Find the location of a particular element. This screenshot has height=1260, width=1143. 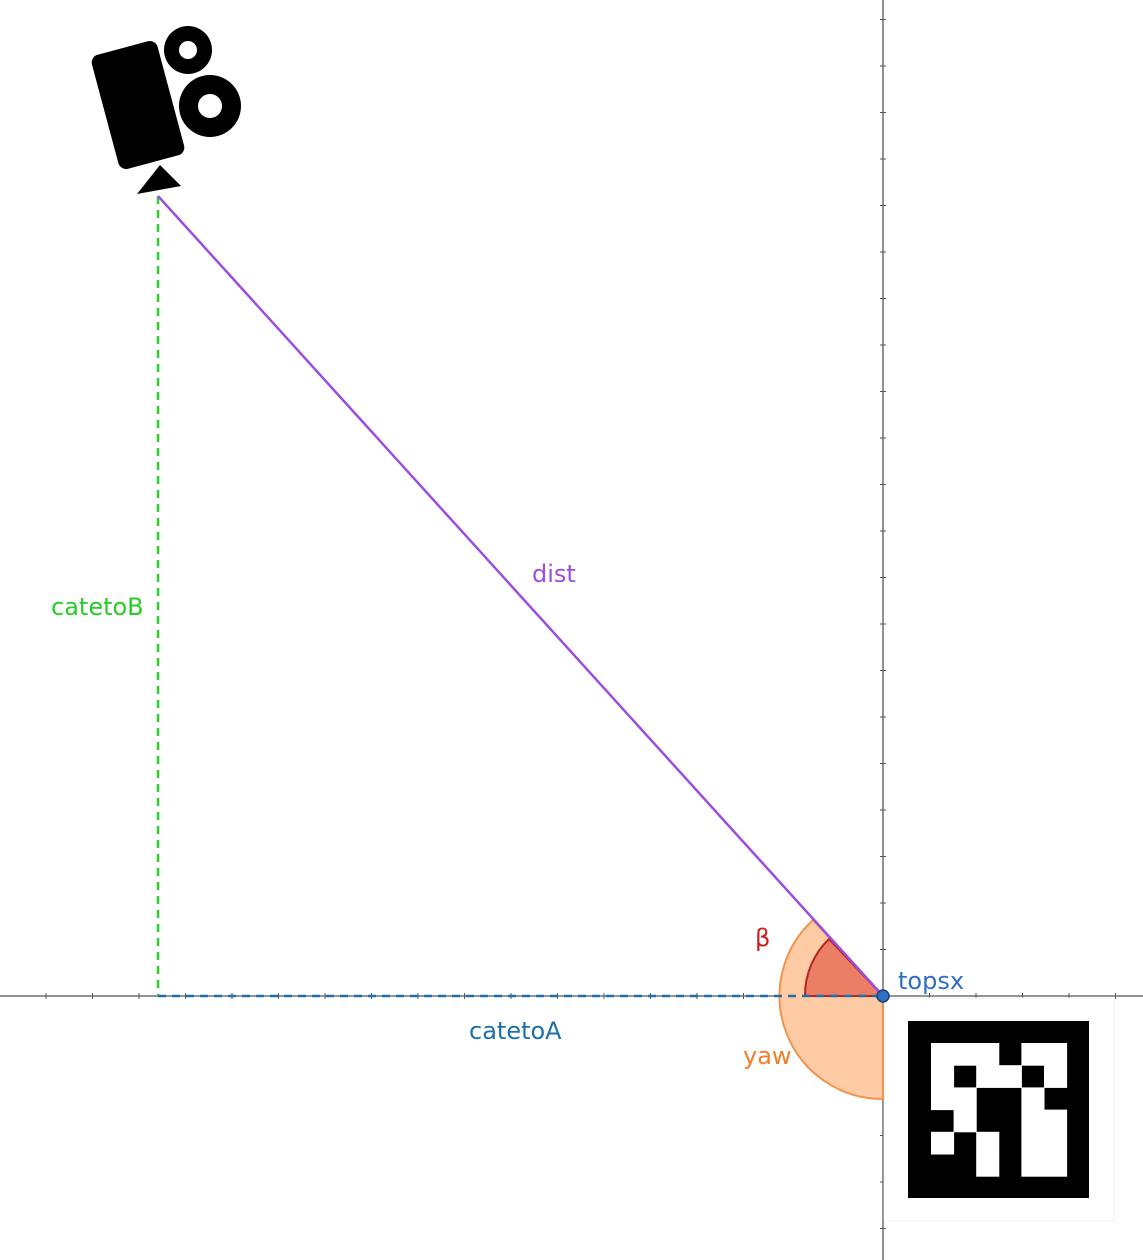

cateto-b-label: catetoB is located at coordinates (97, 607).